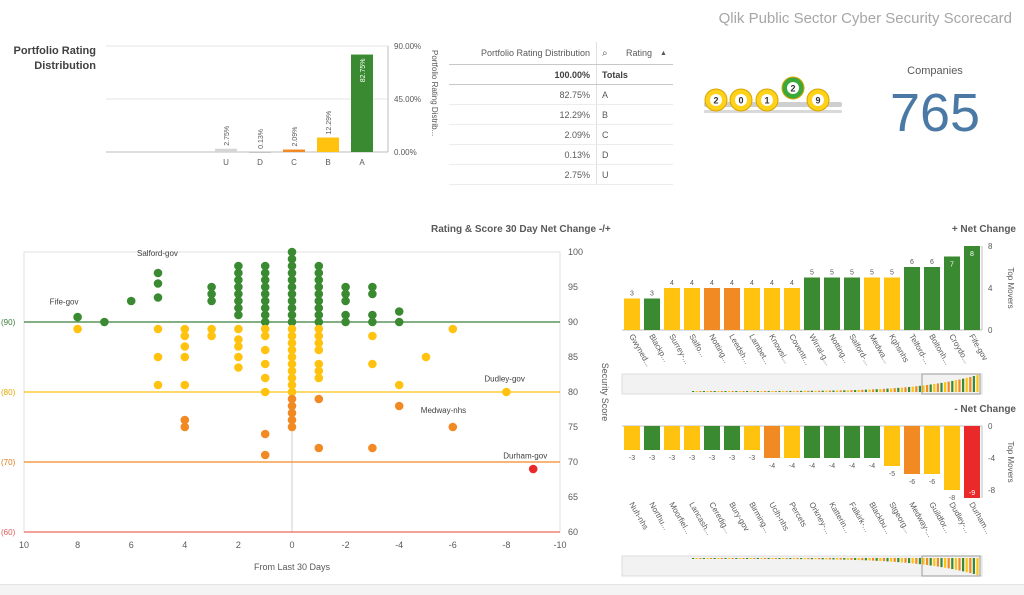  Describe the element at coordinates (951, 566) in the screenshot. I see `scrollbar-thumb` at that location.